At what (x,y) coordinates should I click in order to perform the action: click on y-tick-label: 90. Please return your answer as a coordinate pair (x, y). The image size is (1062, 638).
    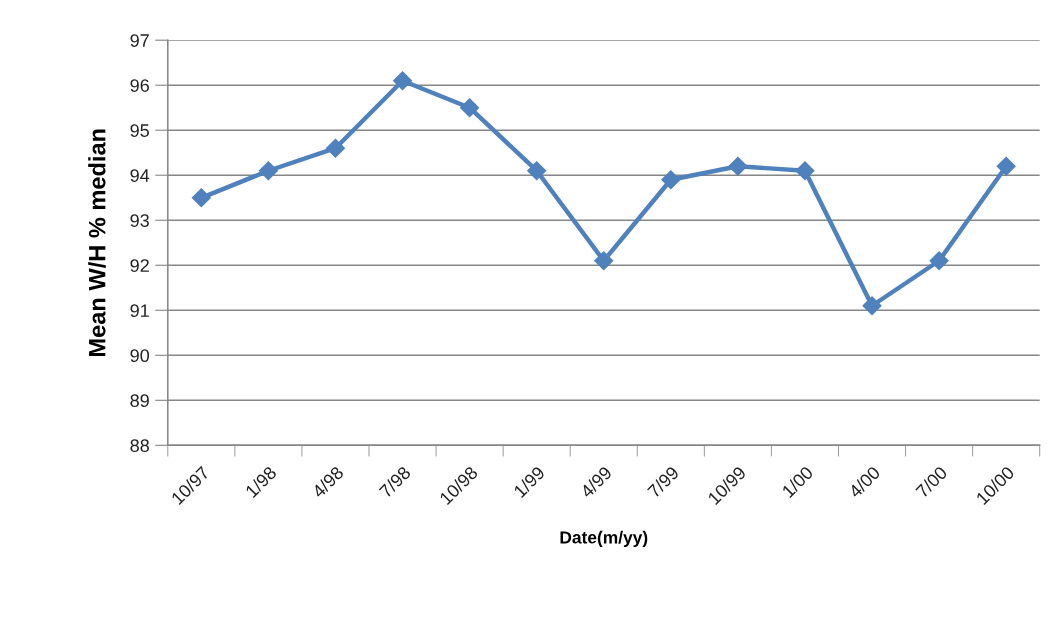
    Looking at the image, I should click on (140, 356).